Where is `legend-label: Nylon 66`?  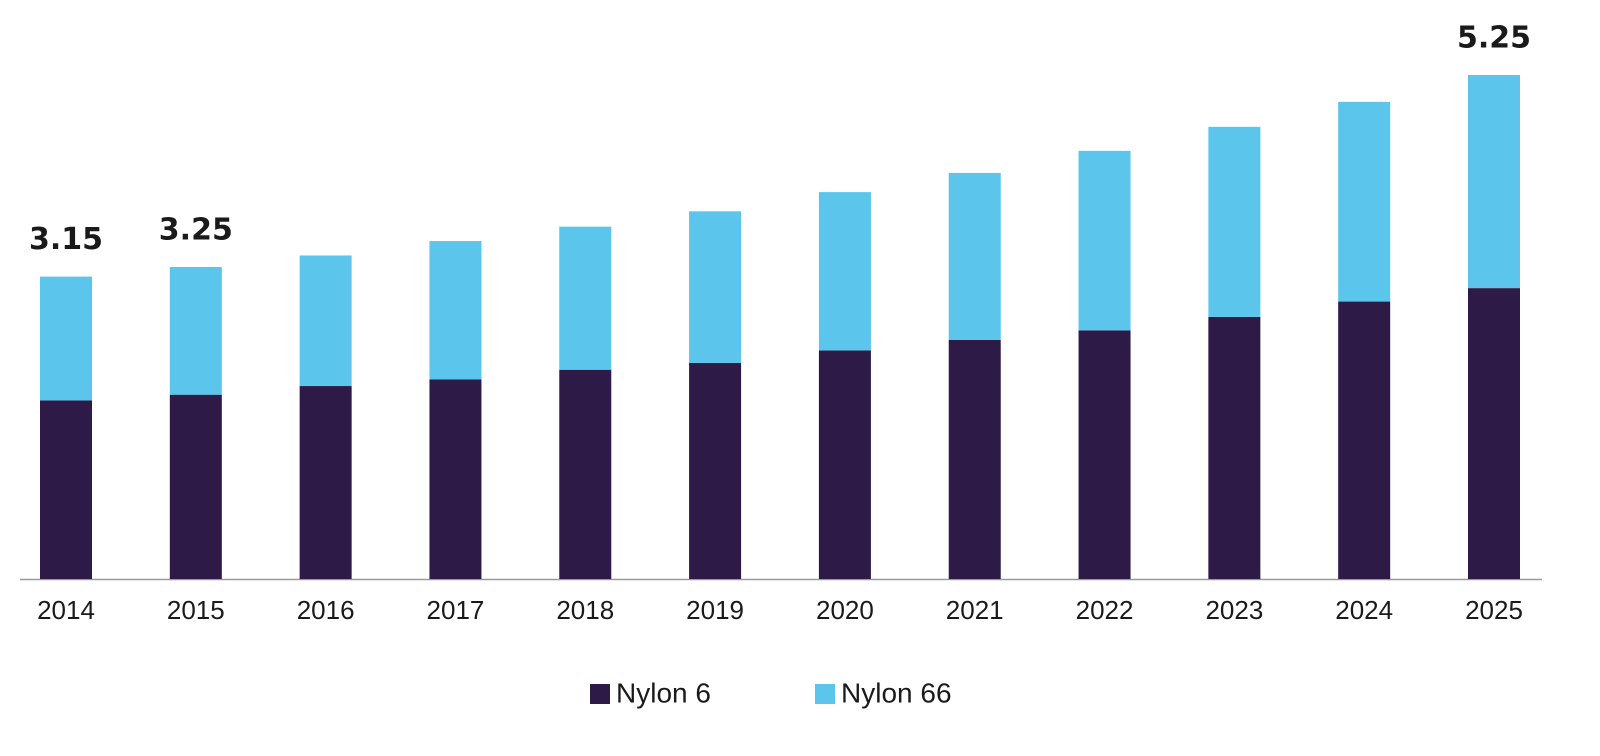
legend-label: Nylon 66 is located at coordinates (896, 692).